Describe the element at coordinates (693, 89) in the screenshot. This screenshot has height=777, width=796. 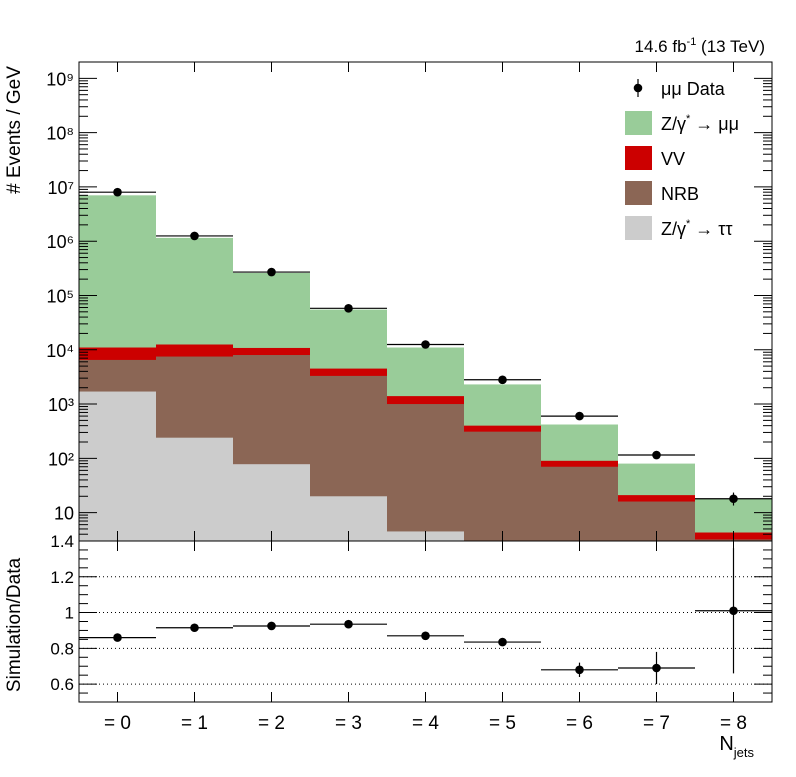
I see `legend-label-data: μμ Data` at that location.